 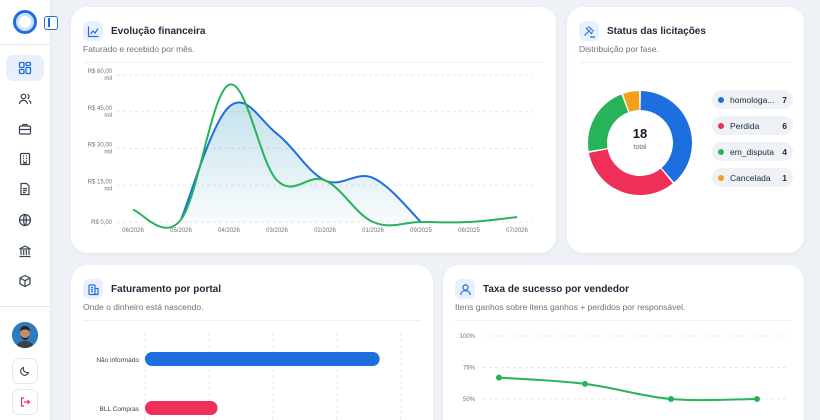 I want to click on status-donut-chart: 18 total, so click(x=640, y=143).